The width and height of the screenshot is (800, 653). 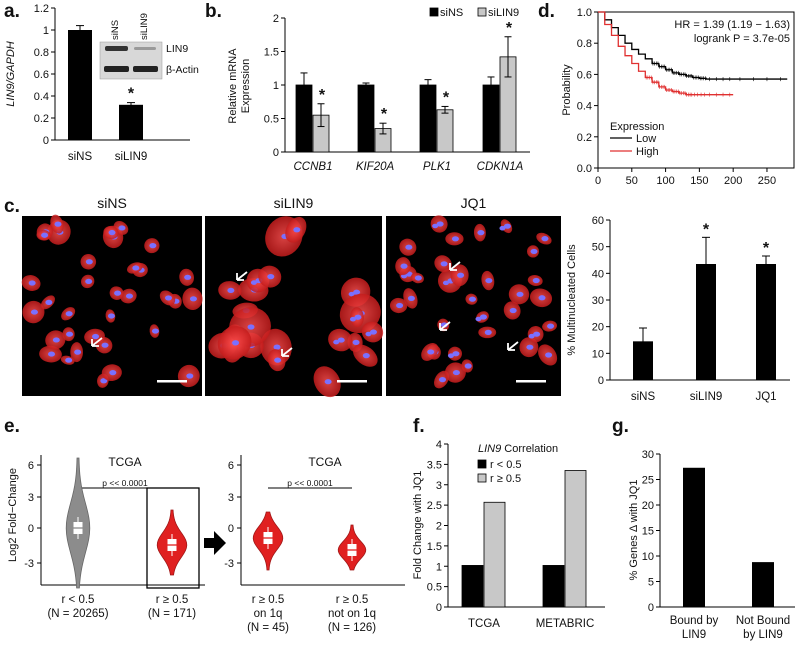 I want to click on blot-row-label: LIN9, so click(x=177, y=49).